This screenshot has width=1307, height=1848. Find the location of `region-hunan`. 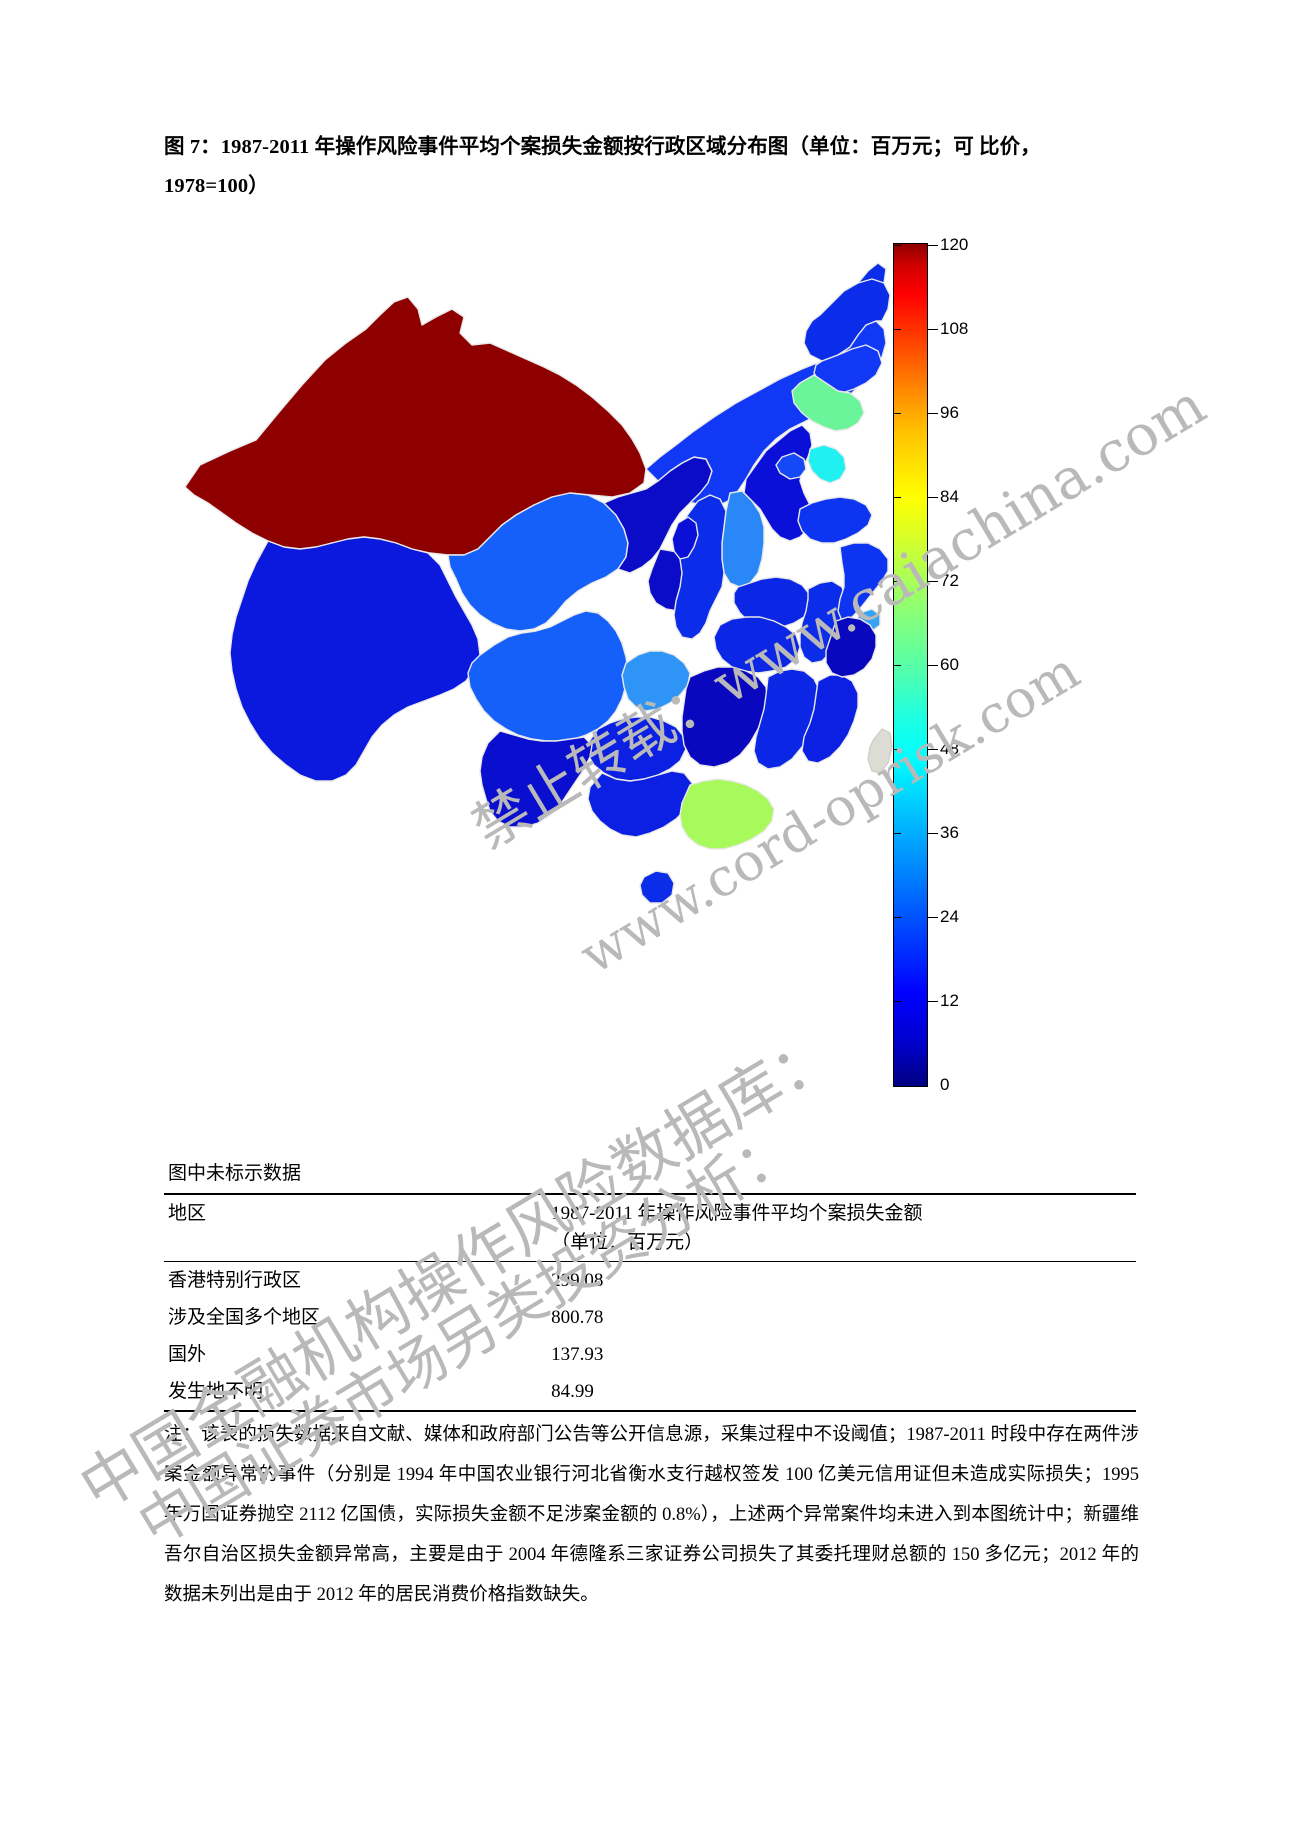

region-hunan is located at coordinates (725, 717).